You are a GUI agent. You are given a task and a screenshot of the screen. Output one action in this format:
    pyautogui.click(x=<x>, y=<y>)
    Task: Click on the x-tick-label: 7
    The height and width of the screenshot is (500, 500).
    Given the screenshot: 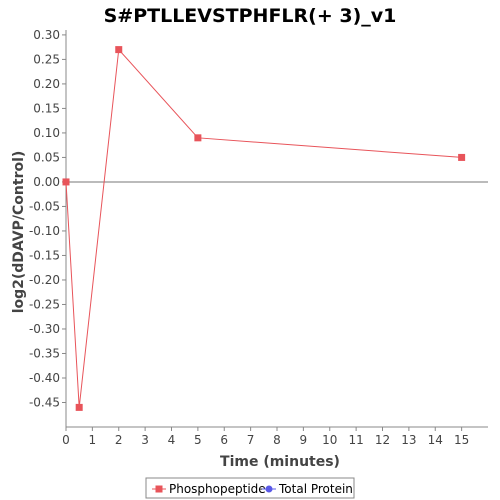 What is the action you would take?
    pyautogui.click(x=251, y=440)
    